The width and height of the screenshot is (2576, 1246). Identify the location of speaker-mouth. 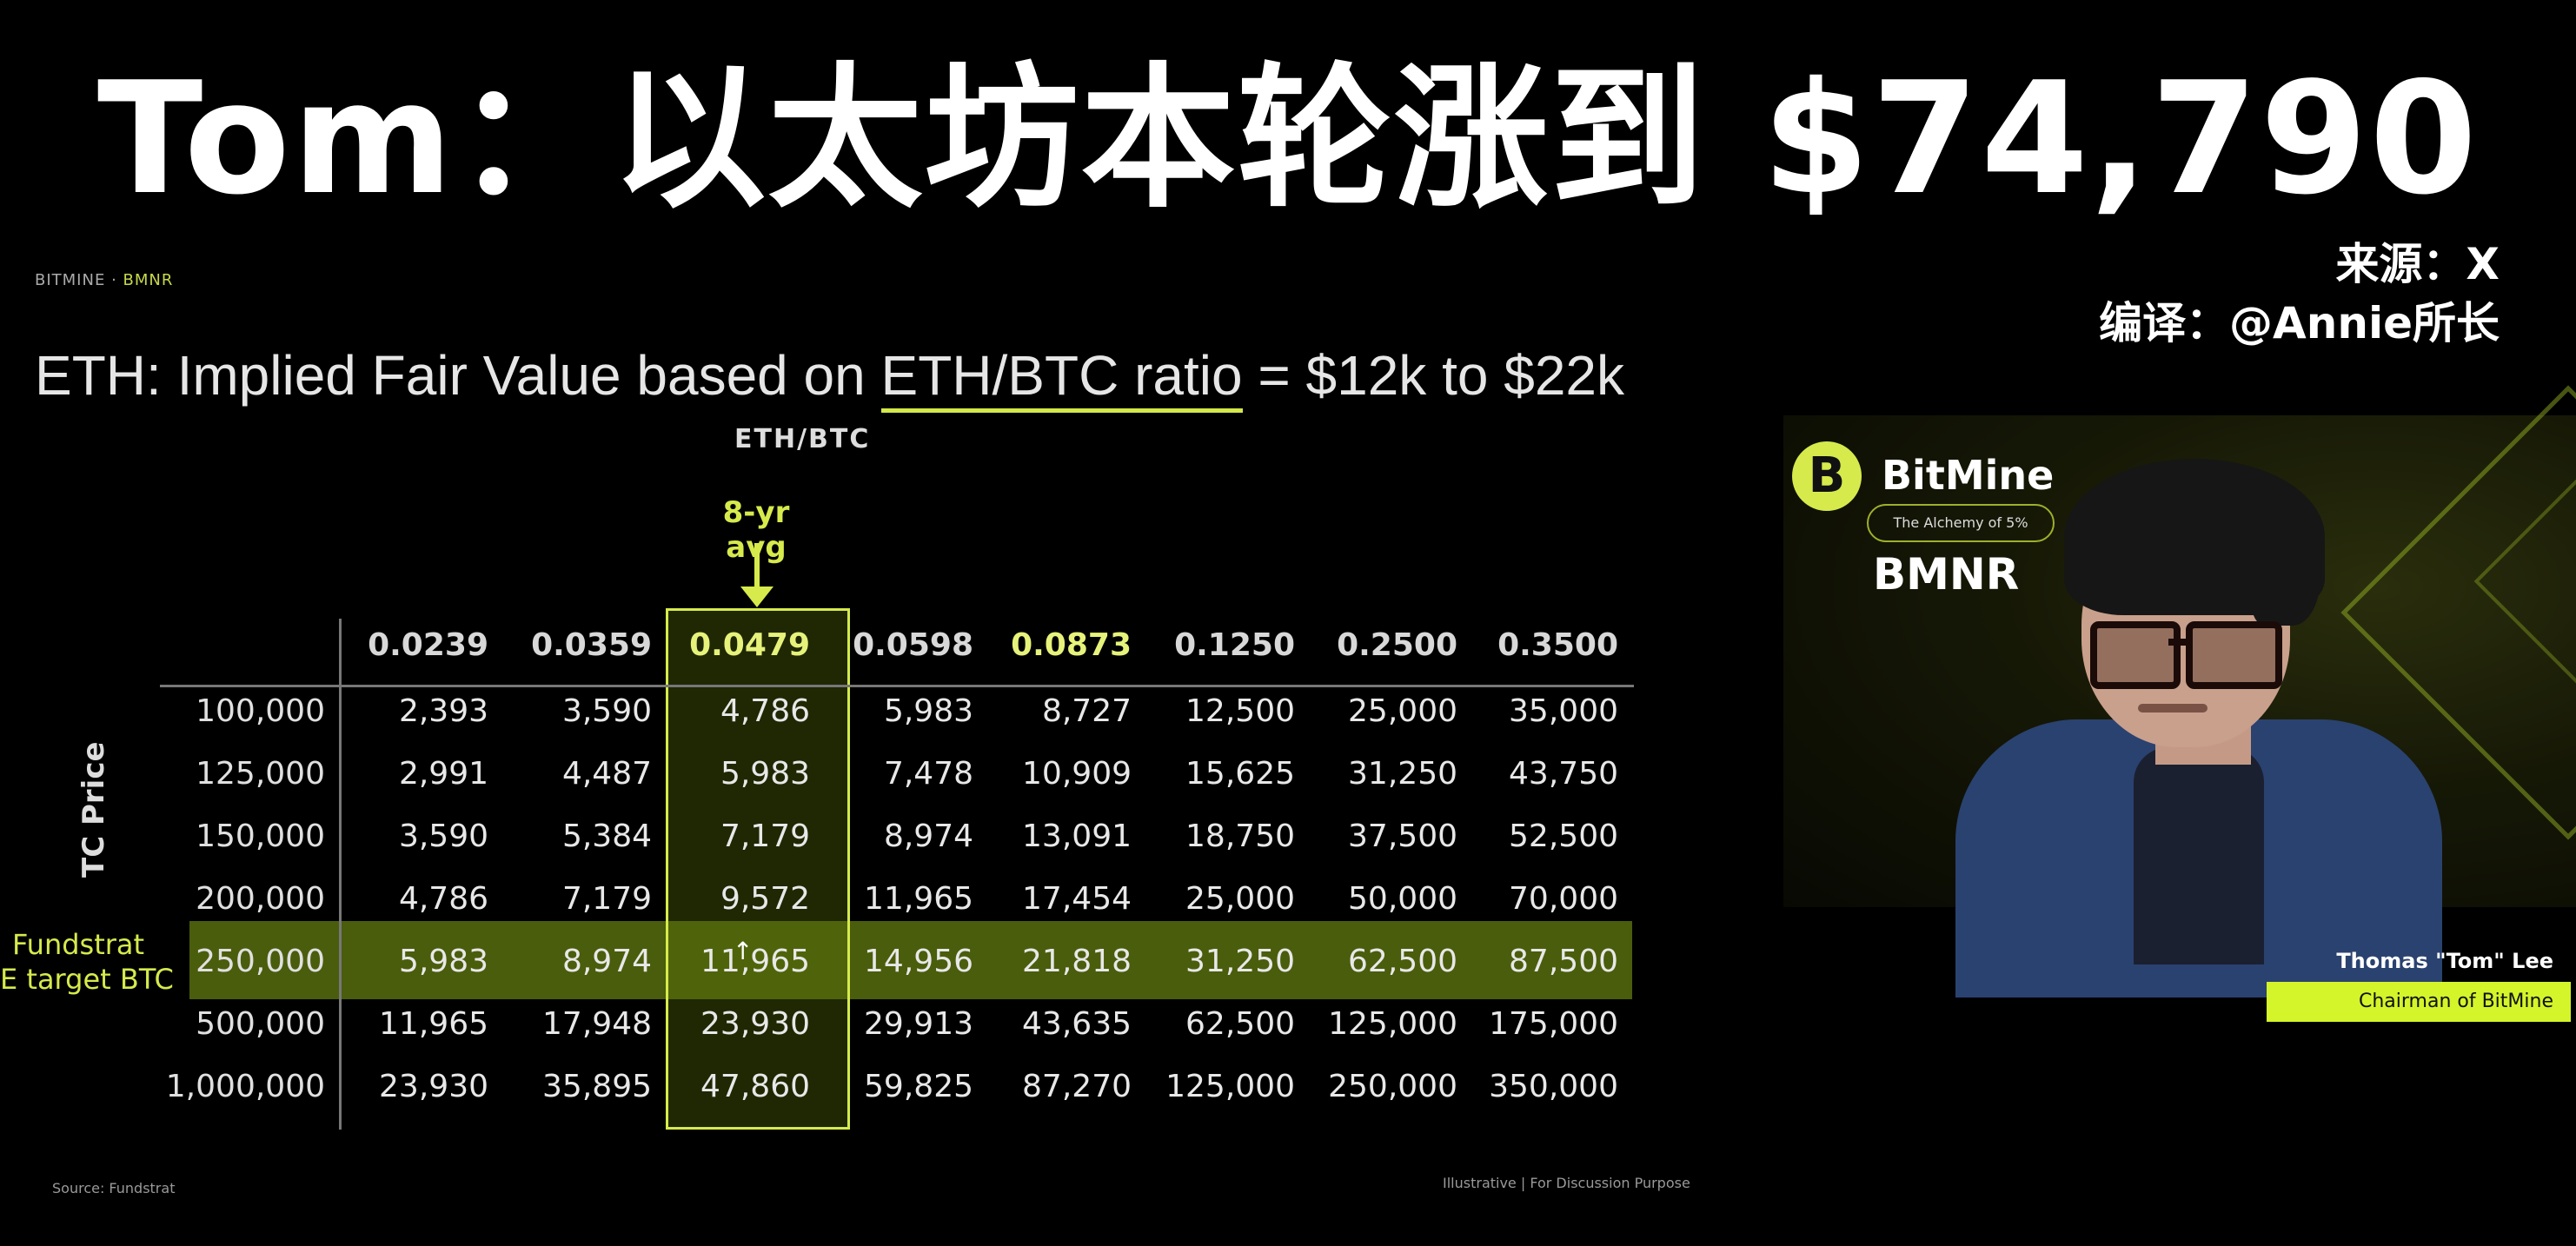
(2173, 708).